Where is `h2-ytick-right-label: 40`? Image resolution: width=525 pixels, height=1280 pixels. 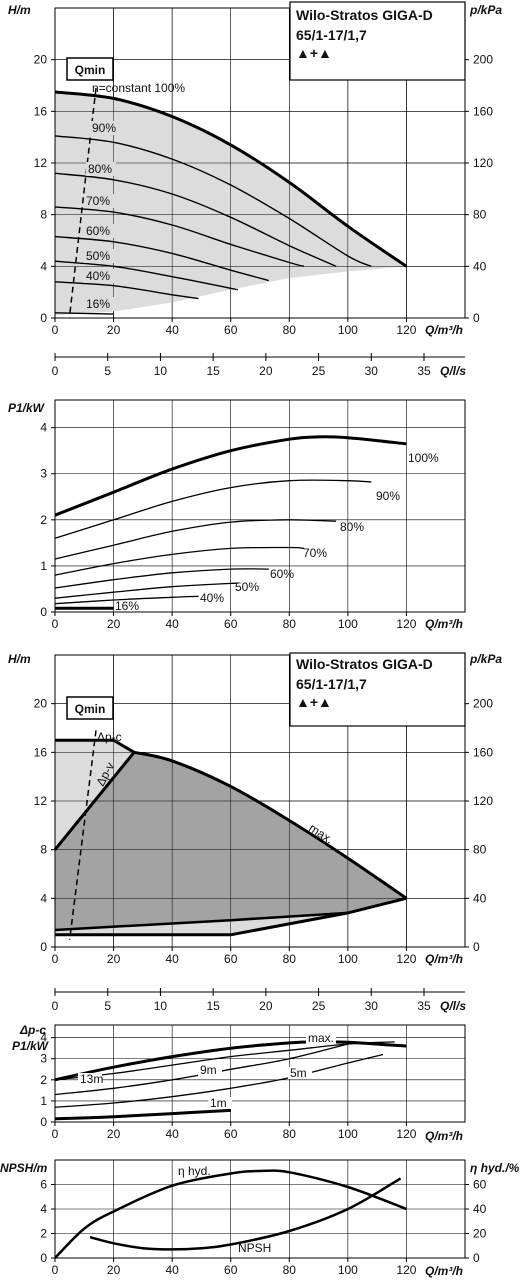
h2-ytick-right-label: 40 is located at coordinates (480, 898).